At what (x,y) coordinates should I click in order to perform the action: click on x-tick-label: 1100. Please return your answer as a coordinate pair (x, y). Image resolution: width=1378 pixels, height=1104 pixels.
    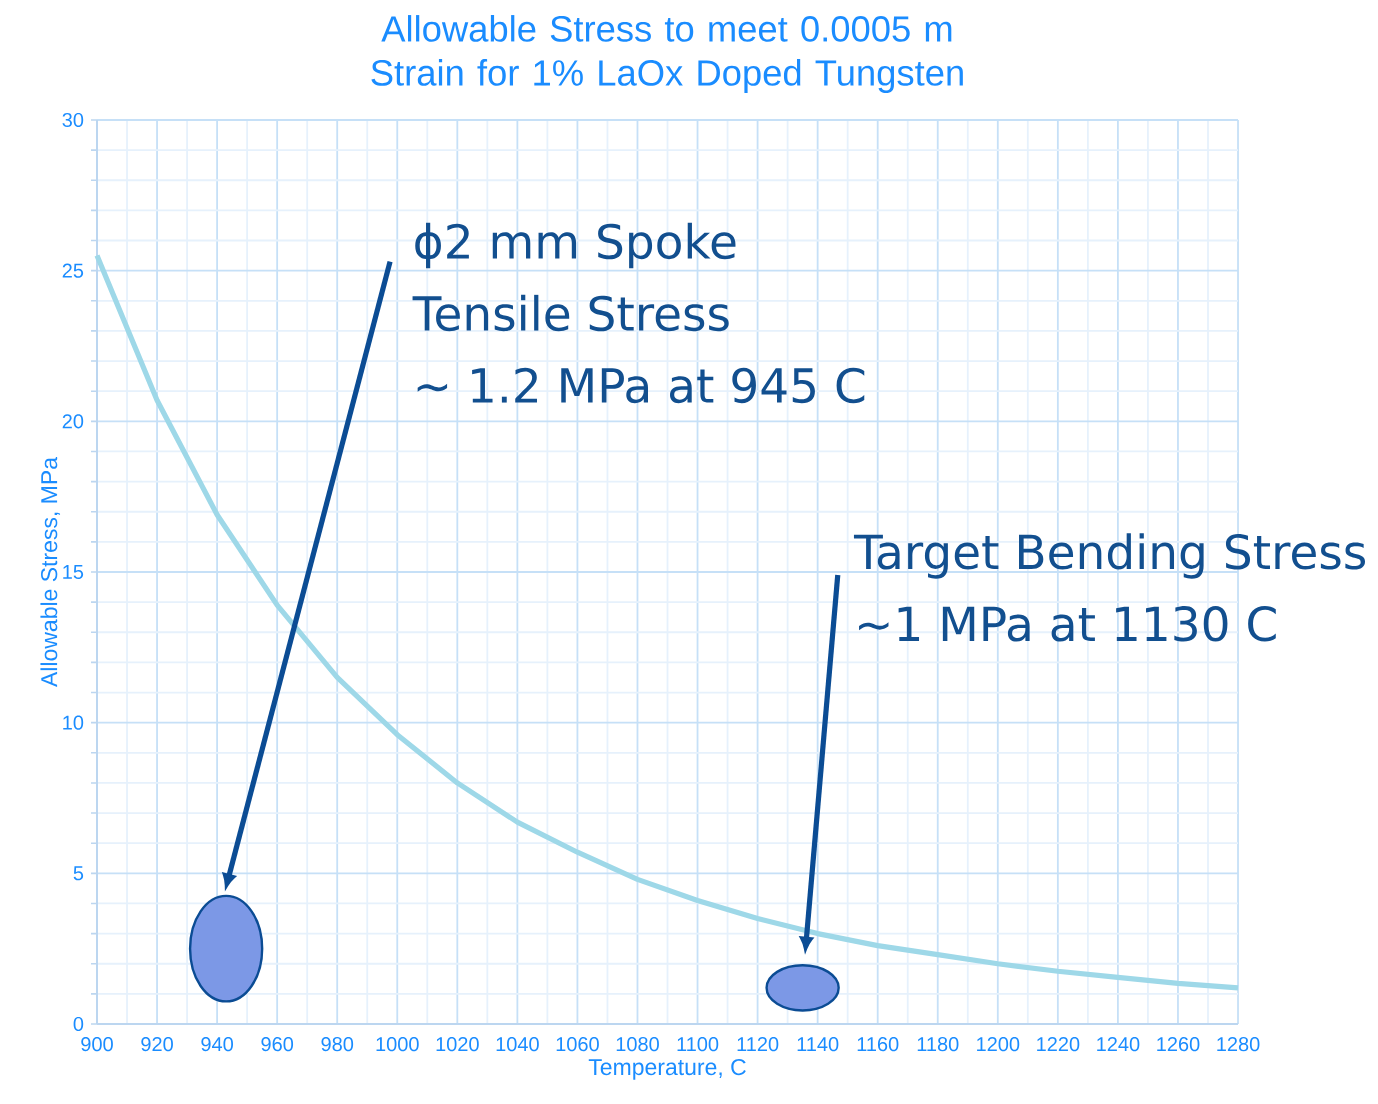
    Looking at the image, I should click on (698, 1044).